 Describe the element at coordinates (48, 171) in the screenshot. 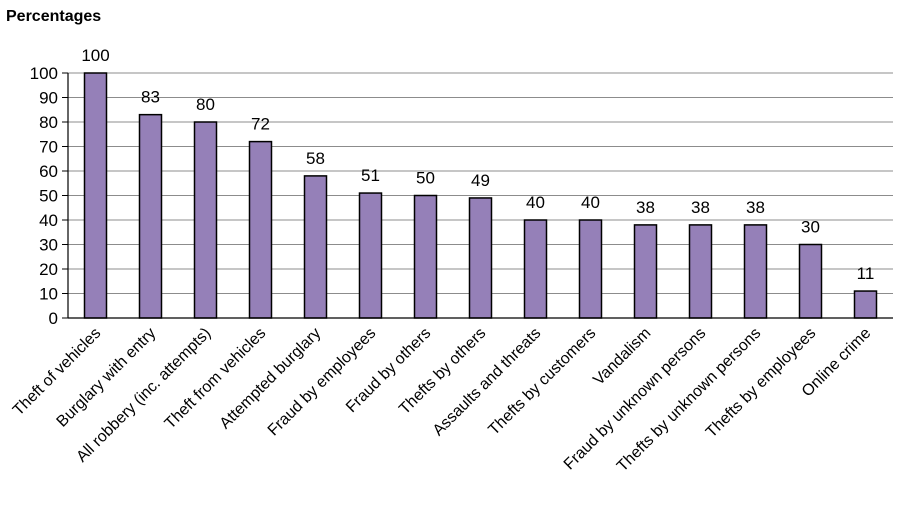

I see `y-tick-label: 60` at that location.